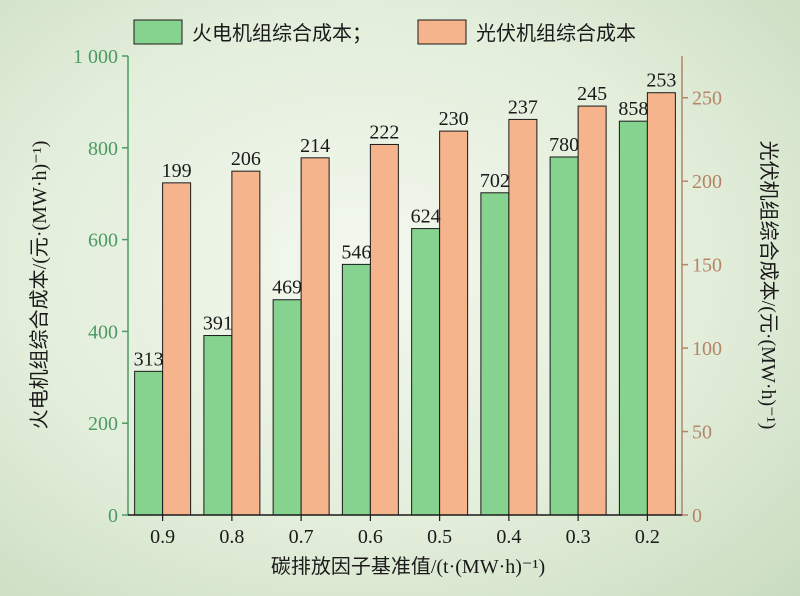 The image size is (800, 596). I want to click on data-label-series1-4: 624, so click(426, 217).